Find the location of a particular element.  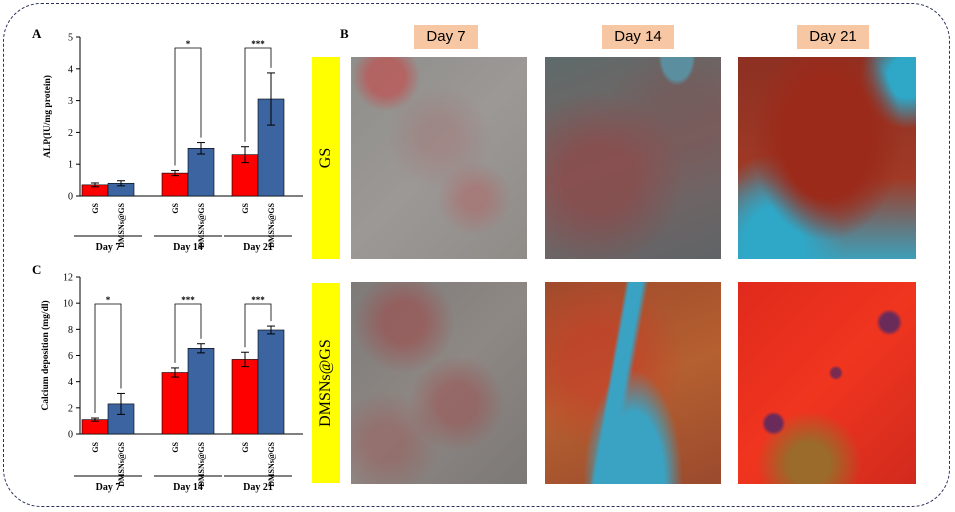

column-label-day-14: Day 14 is located at coordinates (638, 37).